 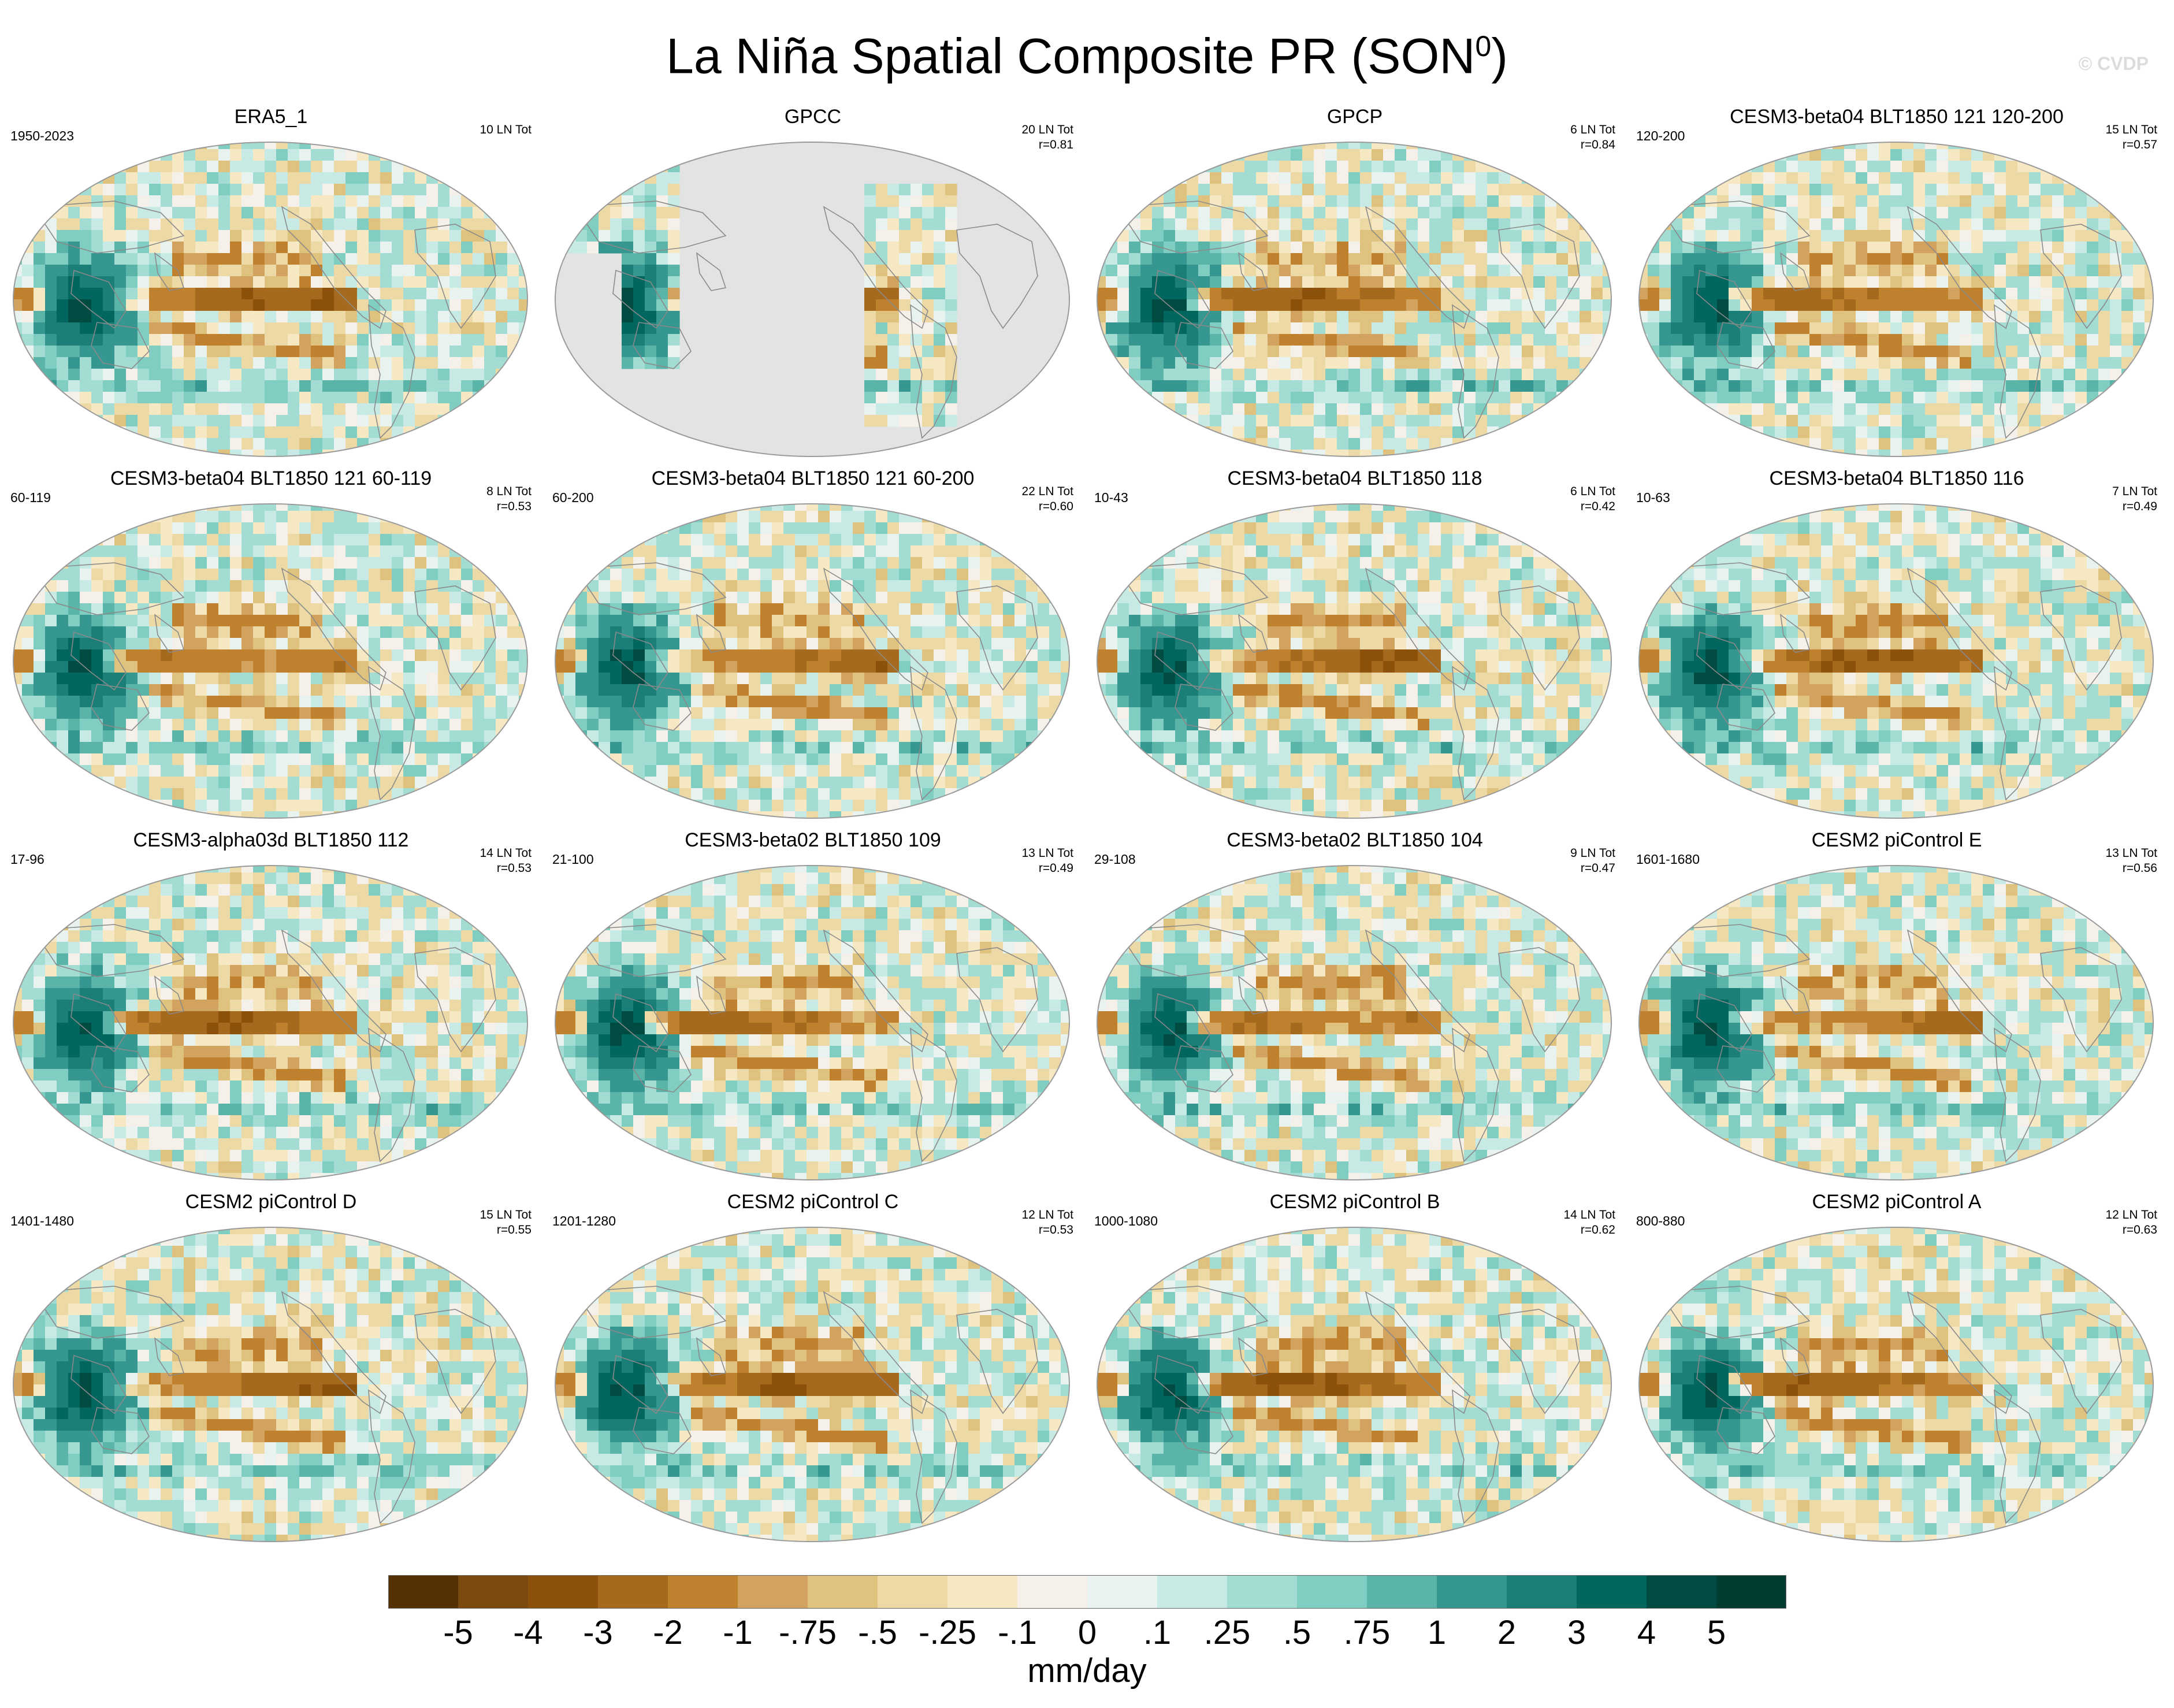 What do you see at coordinates (1597, 144) in the screenshot?
I see `panel-correlation: r=0.84` at bounding box center [1597, 144].